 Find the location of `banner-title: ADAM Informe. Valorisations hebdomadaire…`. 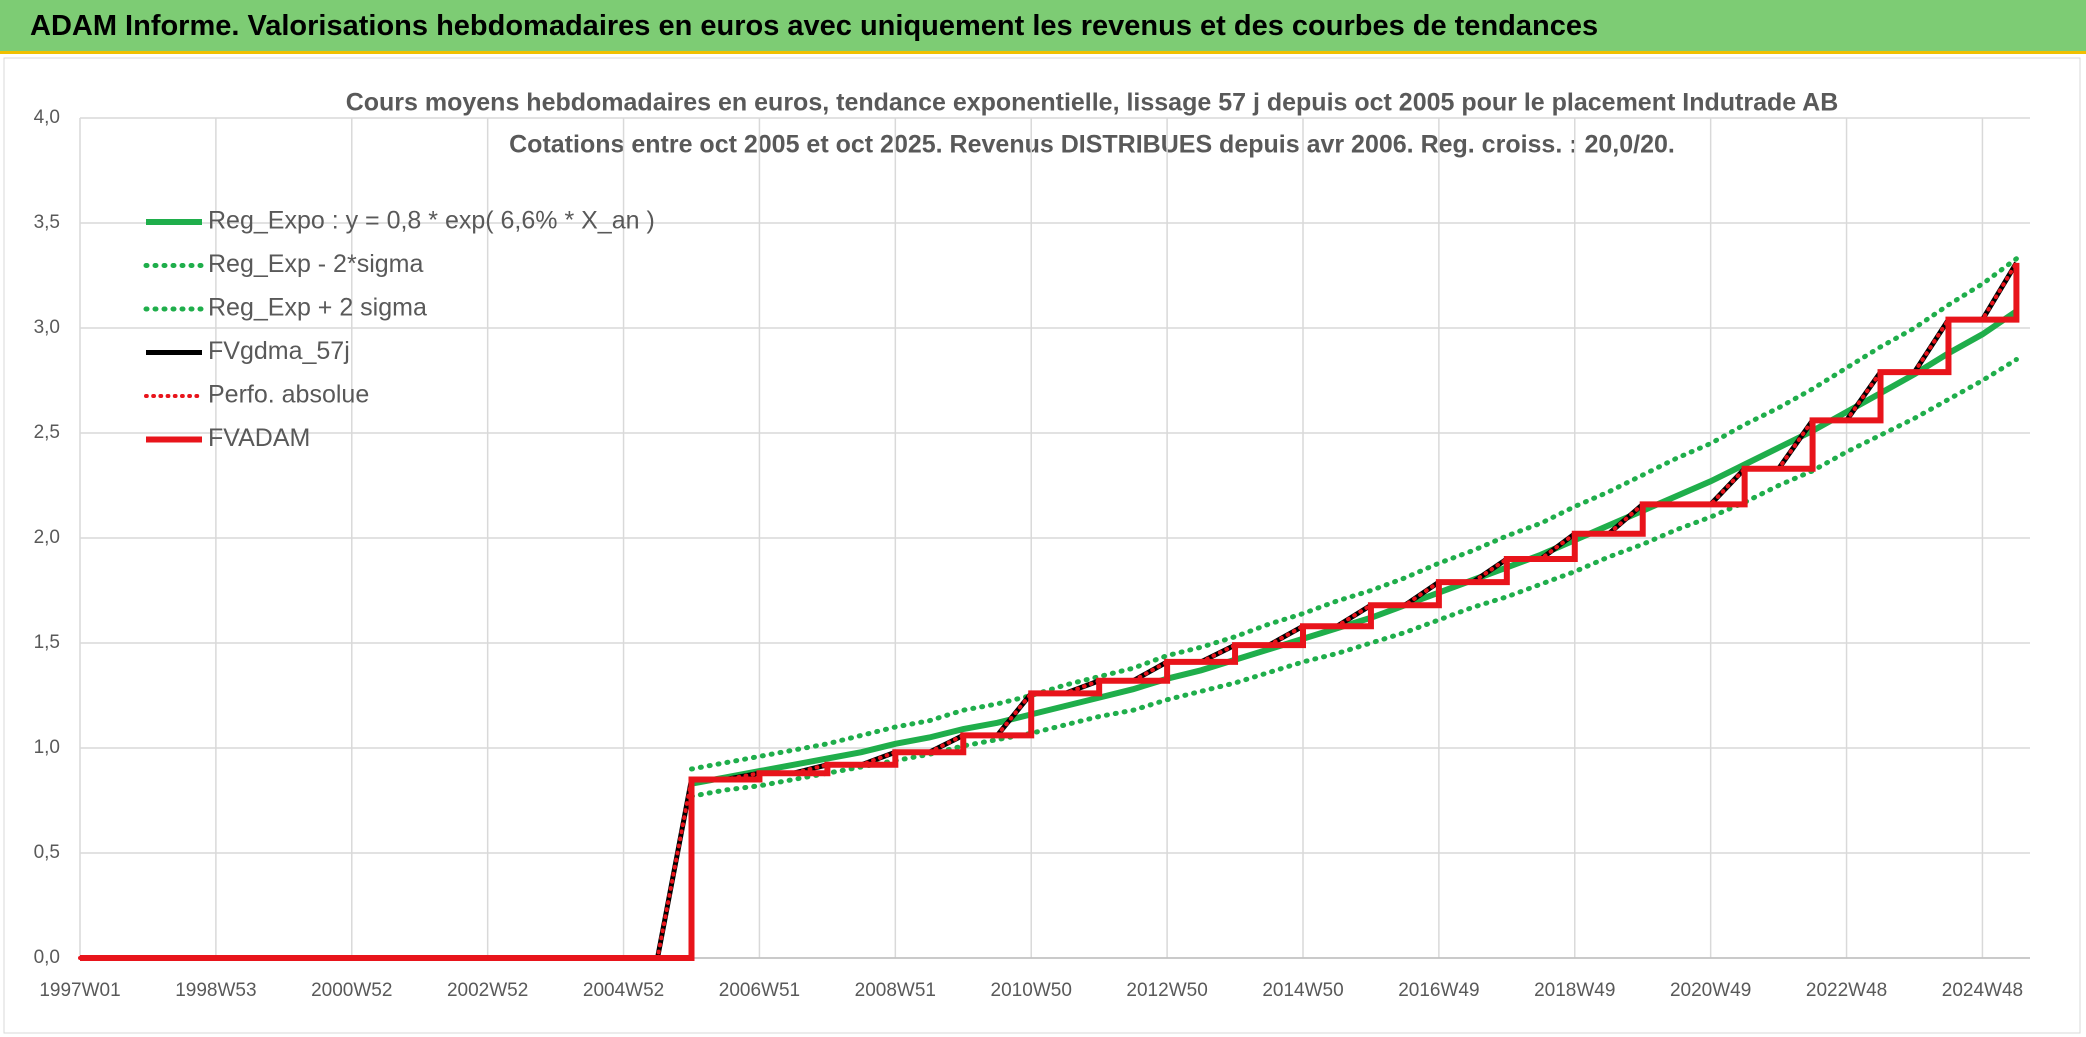

banner-title: ADAM Informe. Valorisations hebdomadaire… is located at coordinates (814, 26).